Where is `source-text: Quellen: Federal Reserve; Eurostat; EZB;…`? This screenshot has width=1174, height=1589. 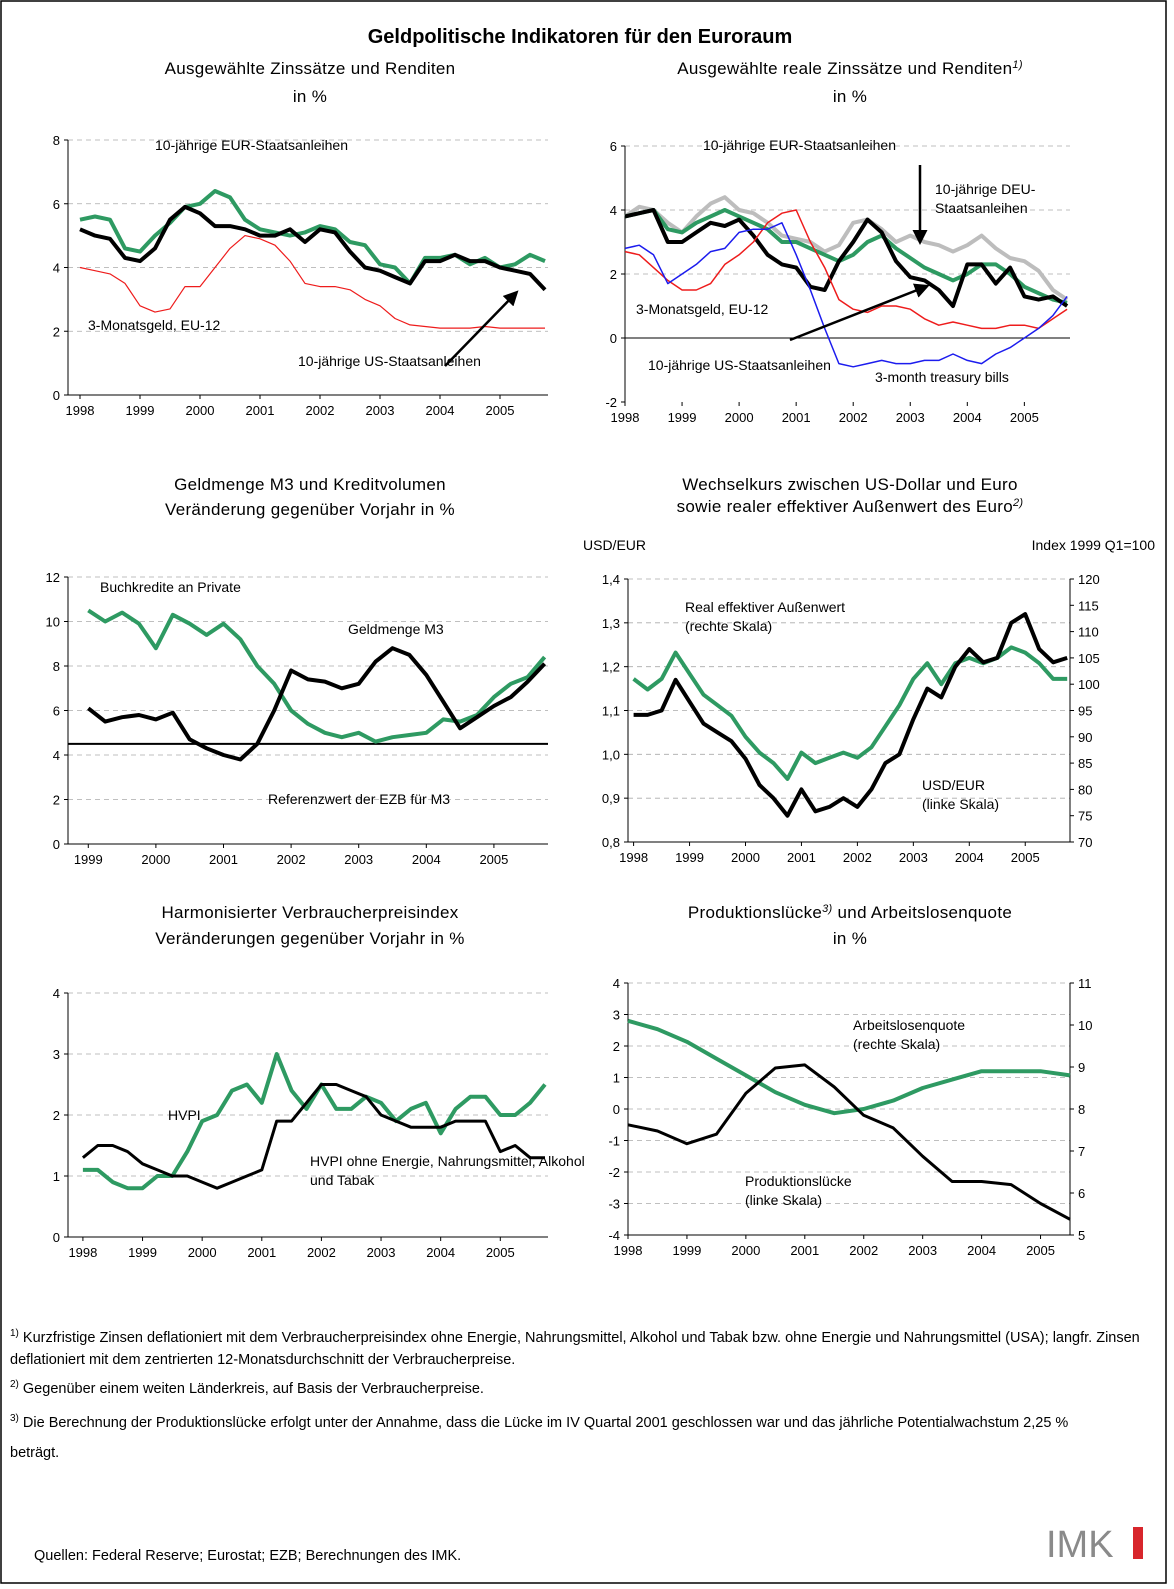 source-text: Quellen: Federal Reserve; Eurostat; EZB;… is located at coordinates (248, 1556).